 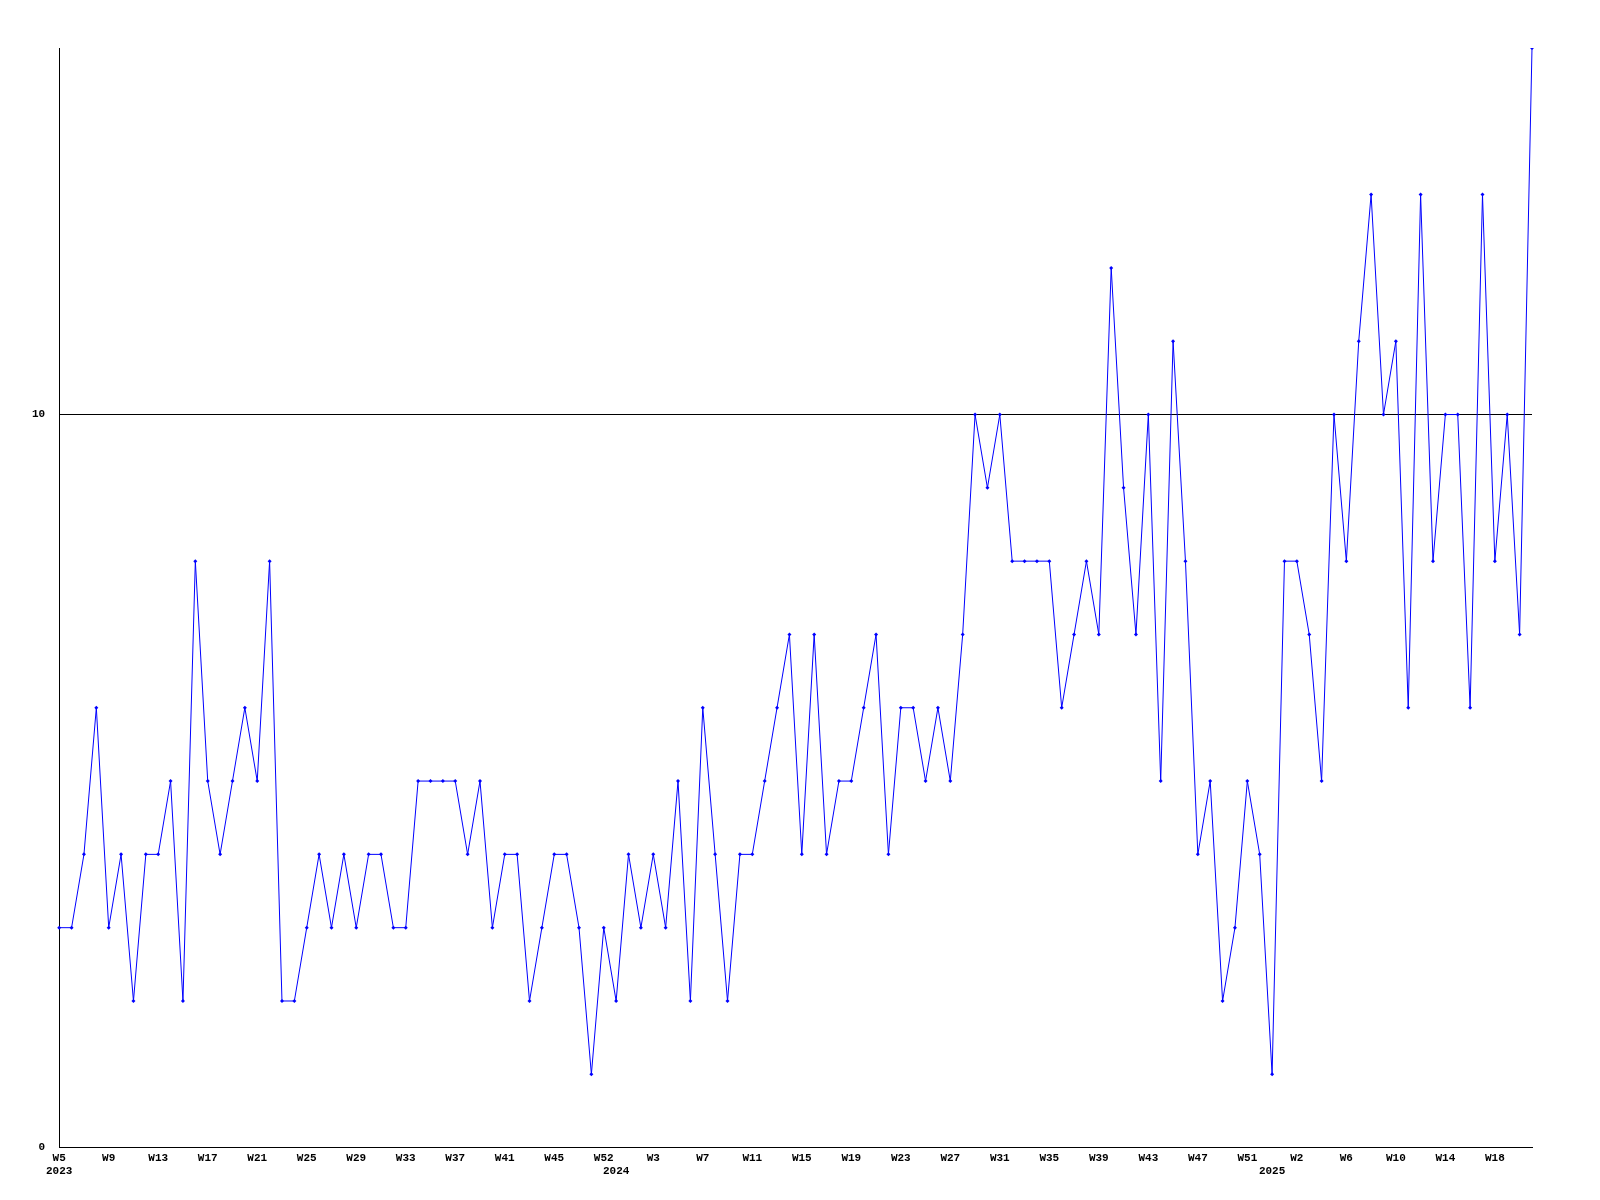 I want to click on x-tick-label: W45, so click(x=554, y=1157).